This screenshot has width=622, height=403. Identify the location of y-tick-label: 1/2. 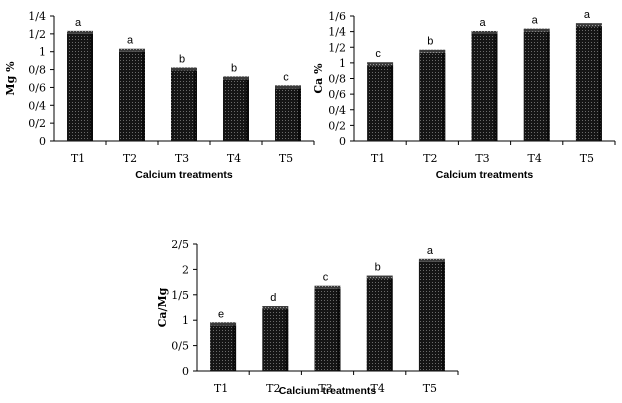
(337, 47).